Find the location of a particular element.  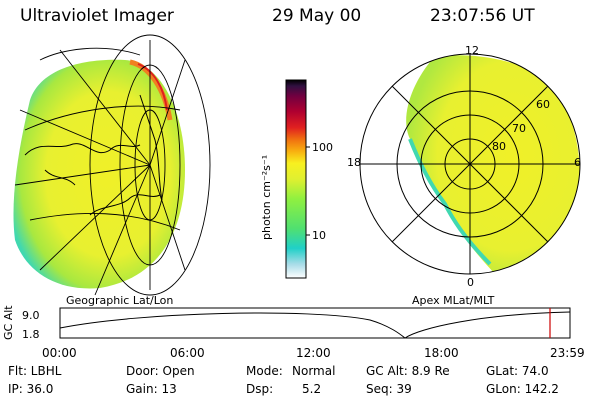

time-tick-0600: 06:00 is located at coordinates (187, 353).